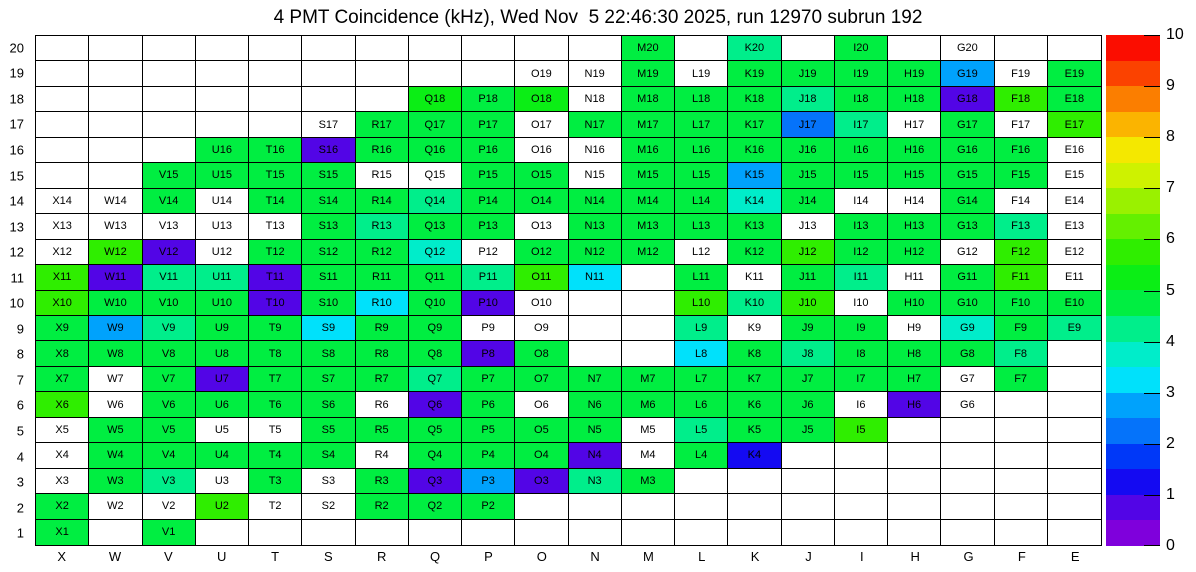 Image resolution: width=1196 pixels, height=572 pixels. Describe the element at coordinates (861, 201) in the screenshot. I see `heatmap-cell-I14: I14` at that location.